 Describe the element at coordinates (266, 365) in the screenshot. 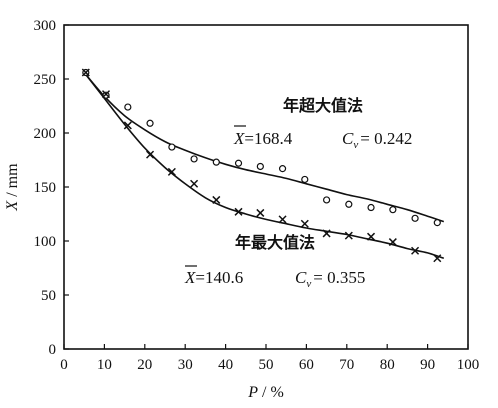

I see `x-tick-label: 50` at that location.